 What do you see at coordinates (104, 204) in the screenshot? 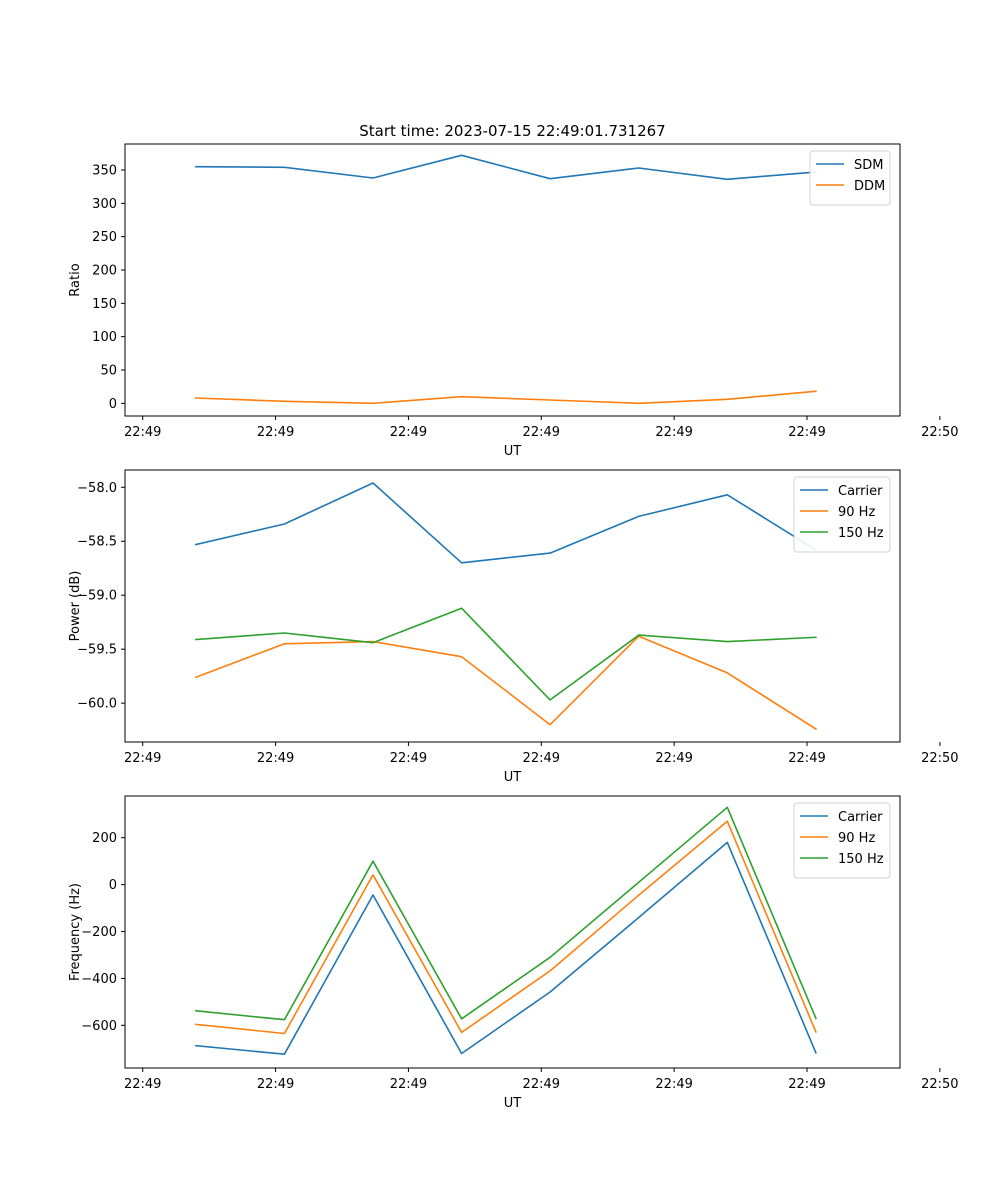
I see `y-tick-label: 300` at bounding box center [104, 204].